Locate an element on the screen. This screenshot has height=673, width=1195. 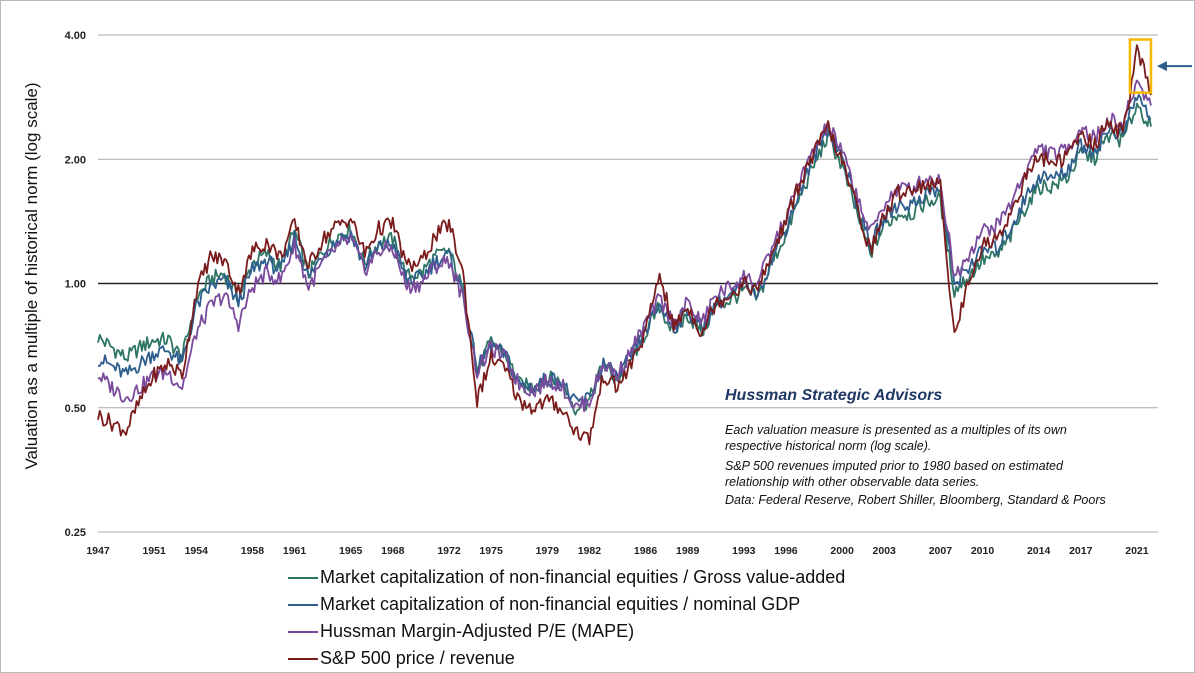
x-tick-label: 2021 is located at coordinates (1137, 551).